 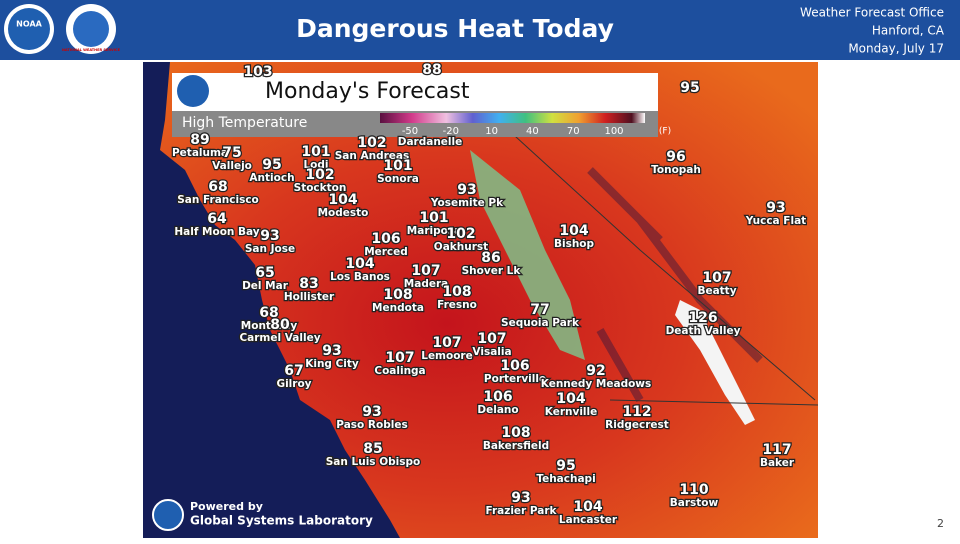 What do you see at coordinates (332, 364) in the screenshot?
I see `city-name: King City` at bounding box center [332, 364].